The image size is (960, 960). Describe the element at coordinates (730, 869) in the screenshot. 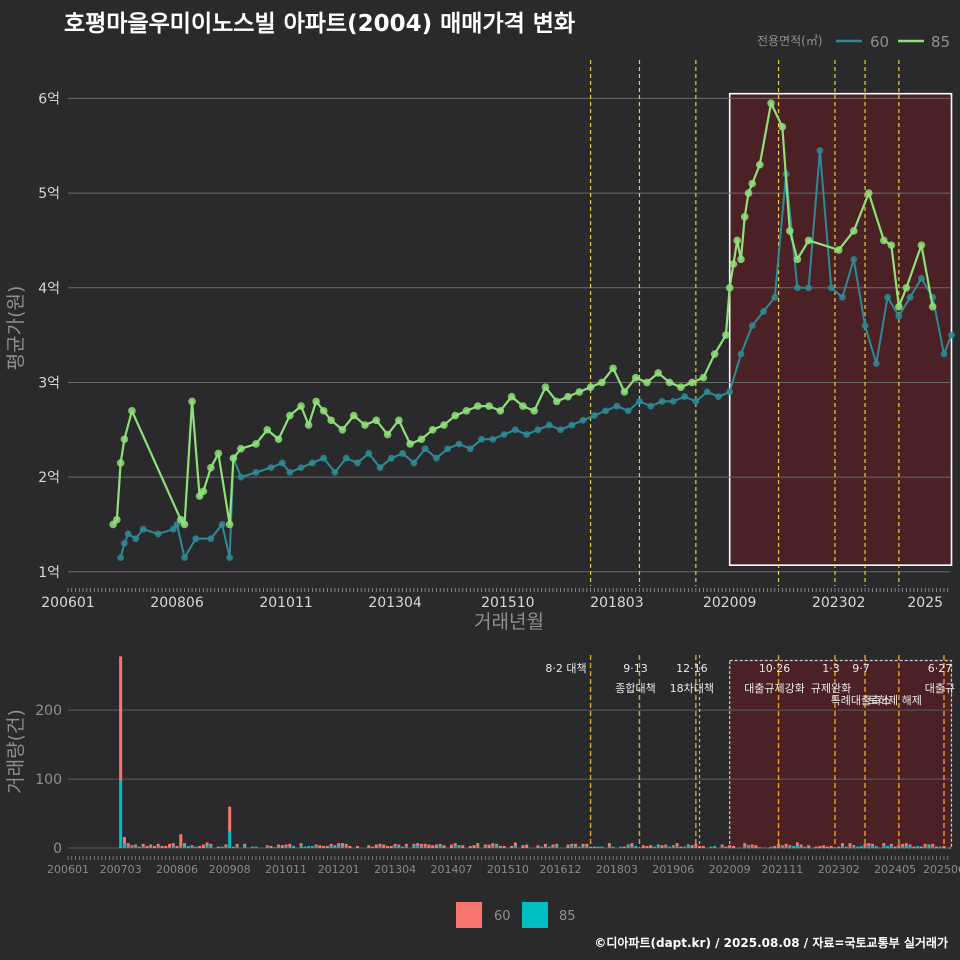

I see `volume-x-tick-label: 202009` at that location.